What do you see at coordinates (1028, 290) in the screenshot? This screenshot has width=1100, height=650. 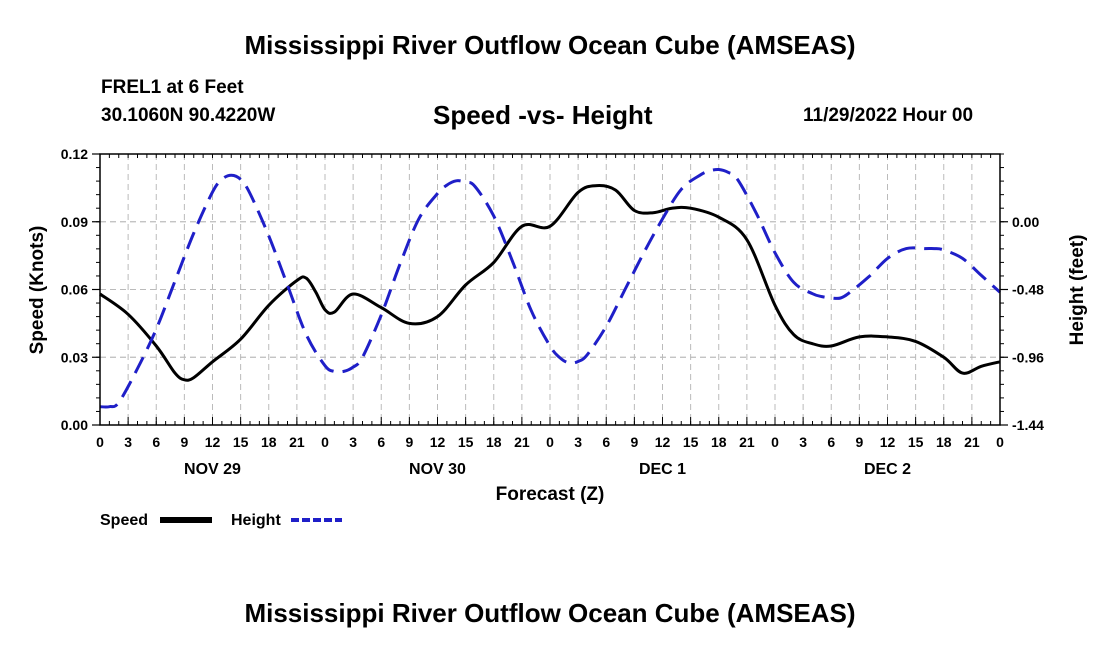 I see `y2-tick-label: -0.48` at bounding box center [1028, 290].